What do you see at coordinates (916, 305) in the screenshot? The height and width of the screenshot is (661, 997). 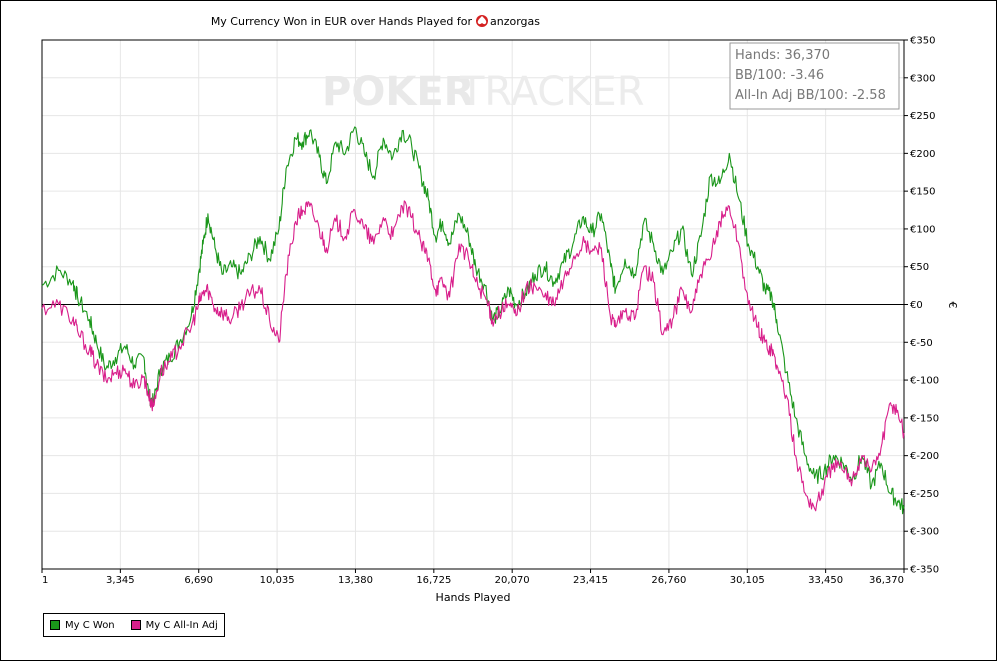 I see `y-tick-label: €0` at bounding box center [916, 305].